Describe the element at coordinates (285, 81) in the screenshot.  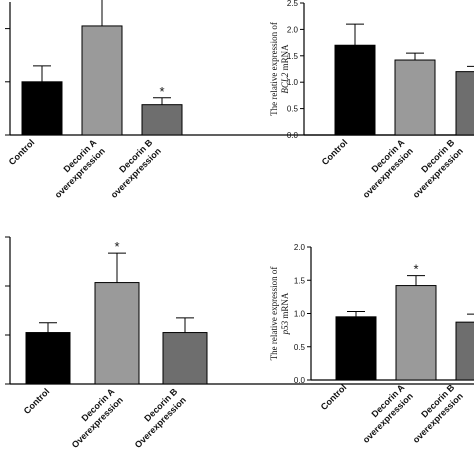
I see `gene-name: BCL2` at that location.